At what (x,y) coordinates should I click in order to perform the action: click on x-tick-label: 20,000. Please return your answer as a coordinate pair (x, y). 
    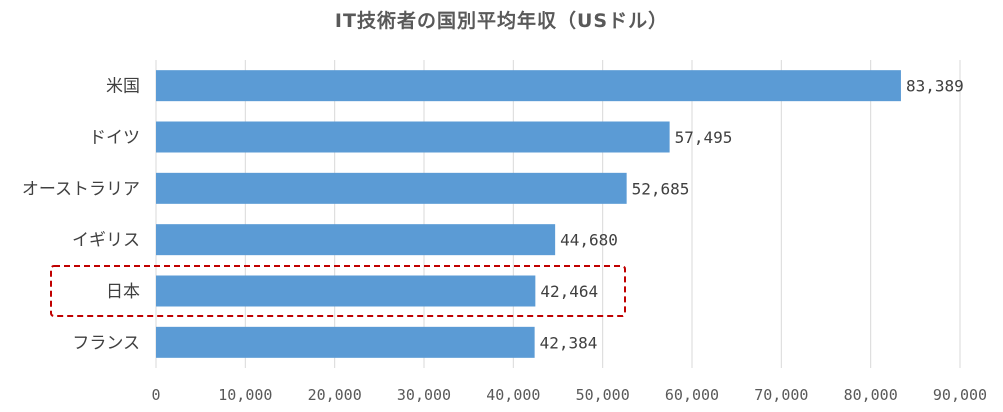
    Looking at the image, I should click on (335, 395).